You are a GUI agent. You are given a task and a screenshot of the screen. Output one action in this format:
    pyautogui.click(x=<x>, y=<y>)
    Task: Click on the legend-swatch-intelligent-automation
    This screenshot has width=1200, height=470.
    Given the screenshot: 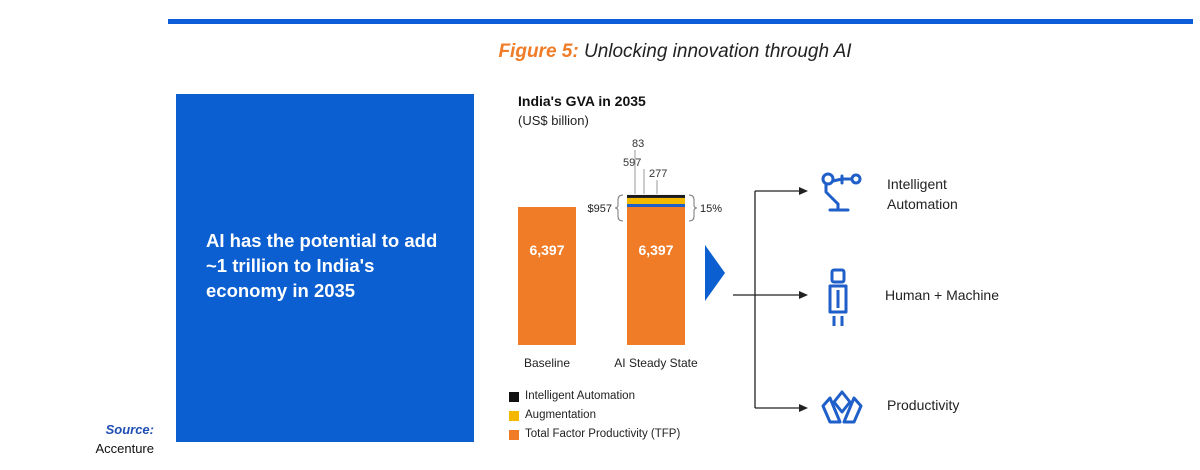 What is the action you would take?
    pyautogui.click(x=514, y=396)
    